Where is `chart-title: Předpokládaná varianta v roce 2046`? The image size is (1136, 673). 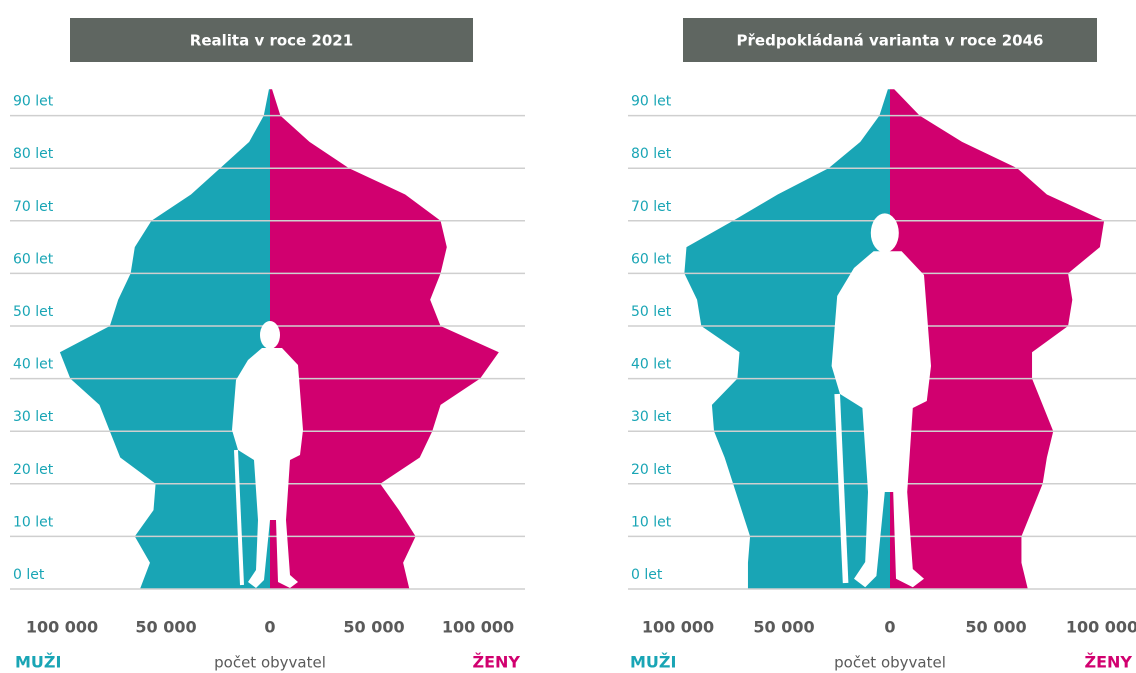
chart-title: Předpokládaná varianta v roce 2046 is located at coordinates (890, 41).